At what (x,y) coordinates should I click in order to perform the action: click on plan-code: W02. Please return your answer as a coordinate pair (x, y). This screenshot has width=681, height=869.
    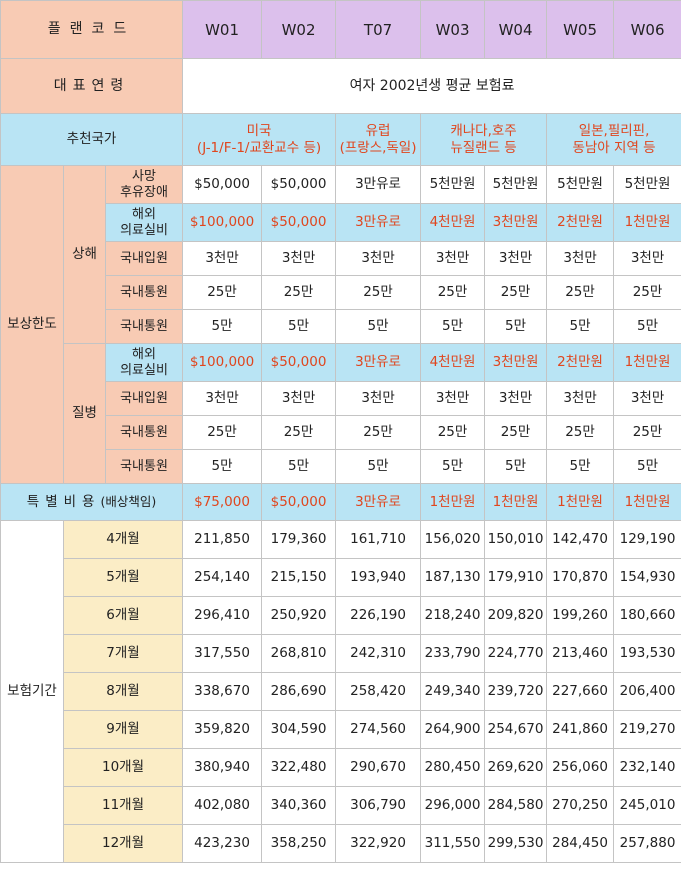
    Looking at the image, I should click on (299, 29).